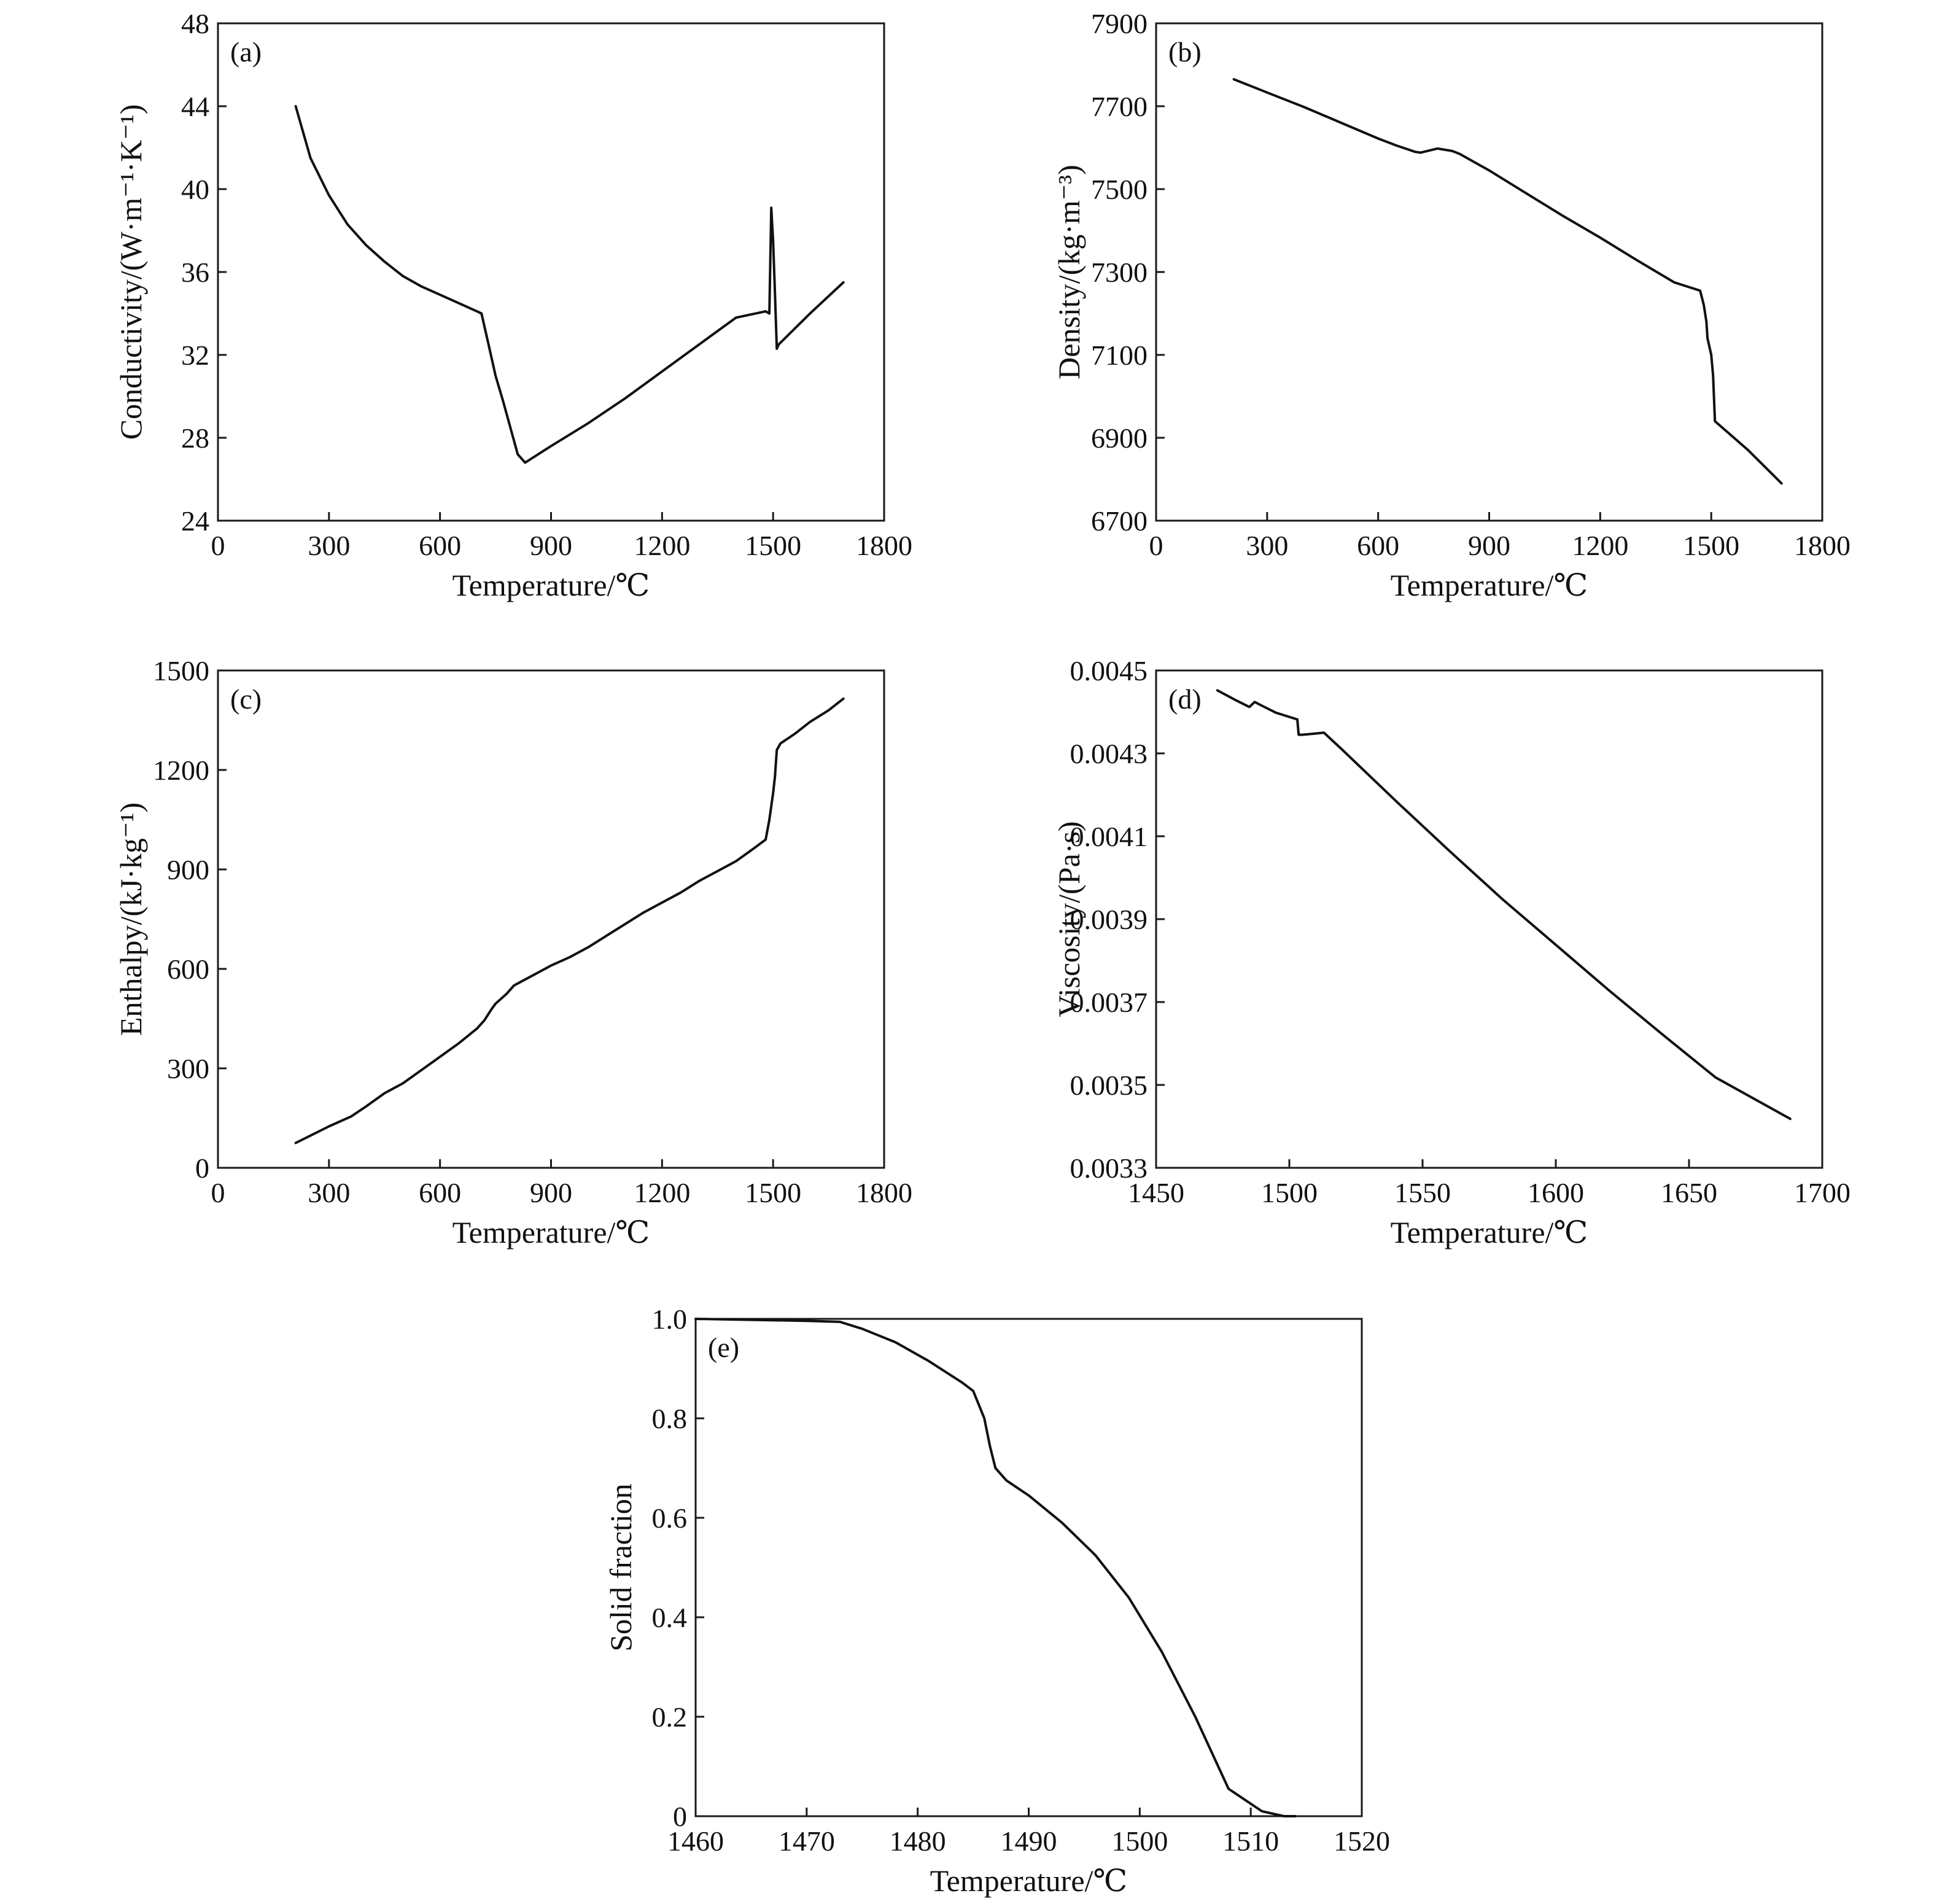  I want to click on y-tick-label: 7100, so click(1119, 355).